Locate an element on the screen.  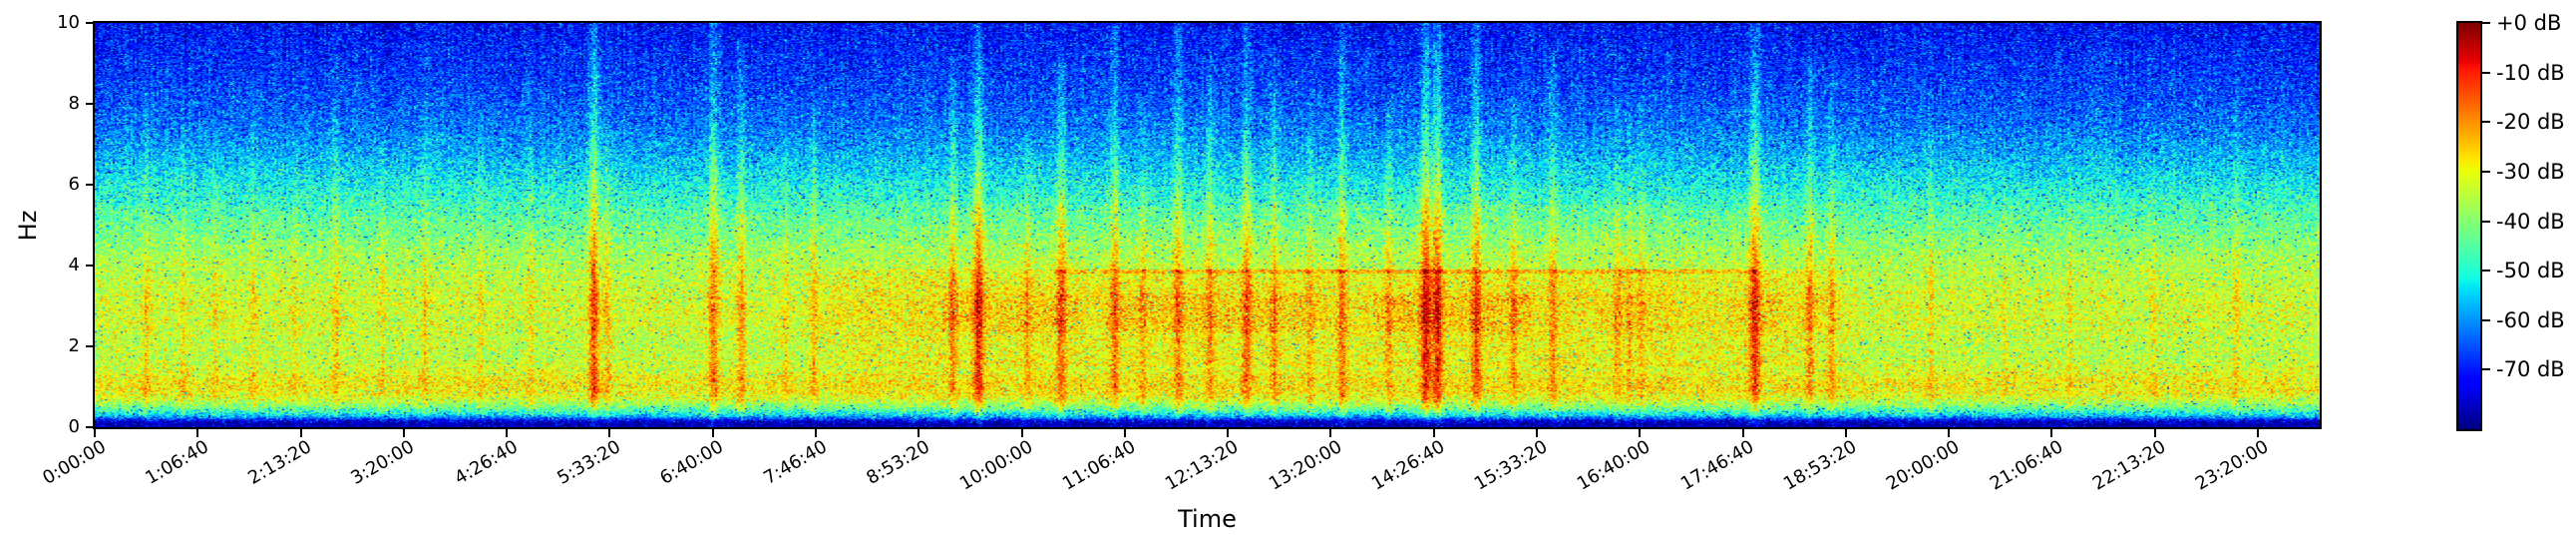
x-tick-label: 8:53:20 is located at coordinates (898, 462).